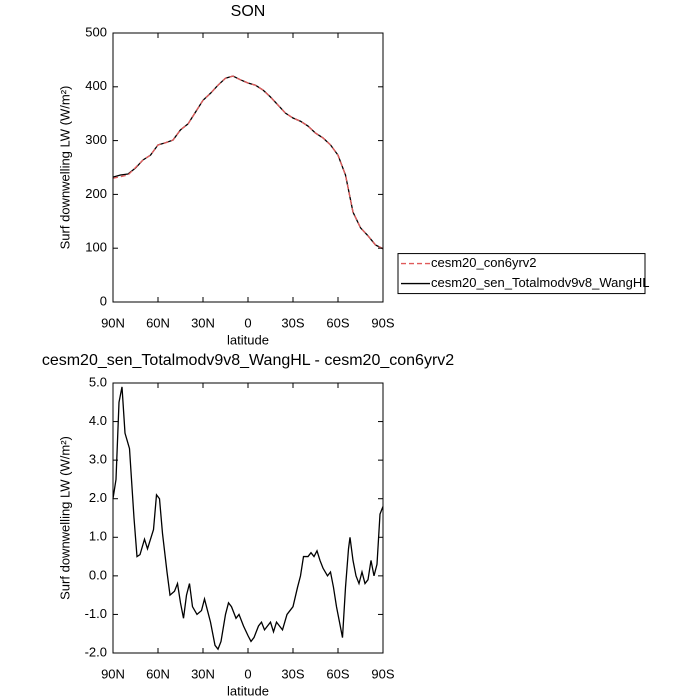 The height and width of the screenshot is (700, 700). Describe the element at coordinates (98, 497) in the screenshot. I see `y-tick-label: 2.0` at that location.